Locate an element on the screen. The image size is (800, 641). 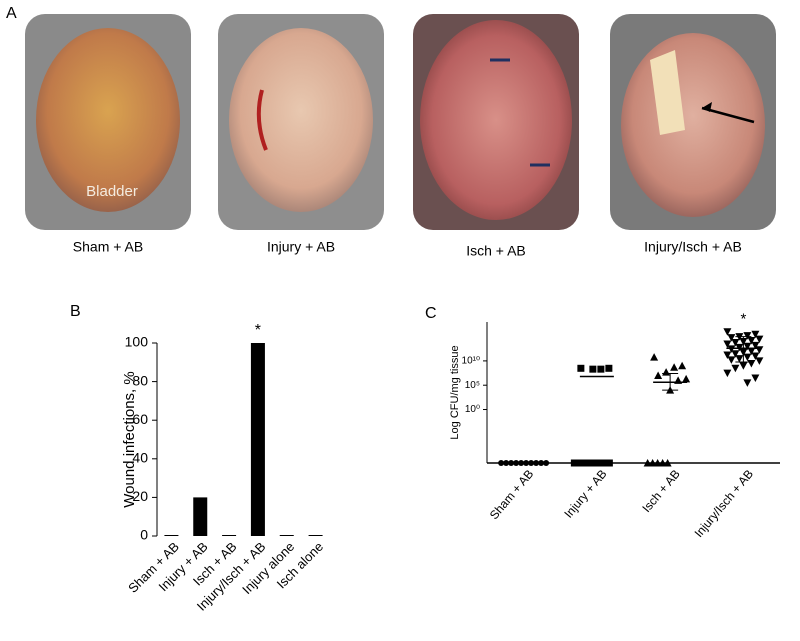
panel-label: C is located at coordinates (431, 313).